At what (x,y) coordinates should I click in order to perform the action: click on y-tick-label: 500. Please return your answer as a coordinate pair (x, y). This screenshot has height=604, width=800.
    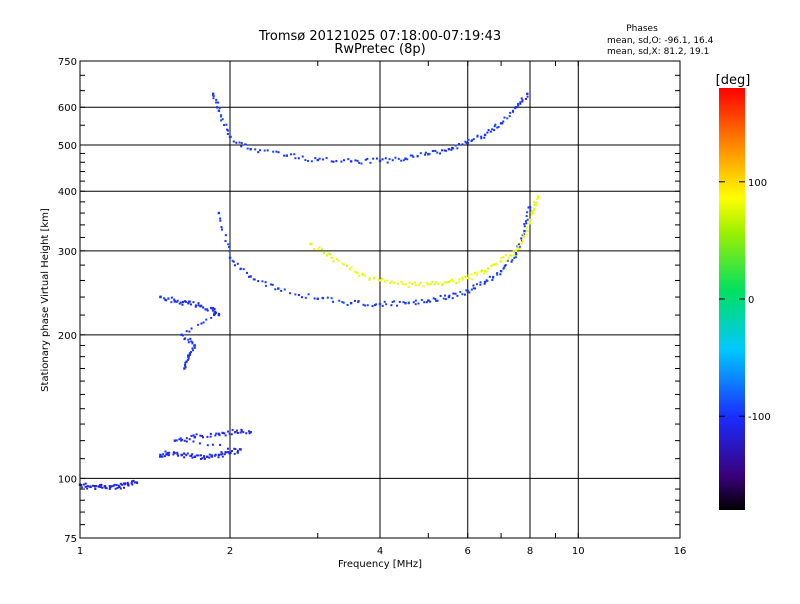
    Looking at the image, I should click on (67, 146).